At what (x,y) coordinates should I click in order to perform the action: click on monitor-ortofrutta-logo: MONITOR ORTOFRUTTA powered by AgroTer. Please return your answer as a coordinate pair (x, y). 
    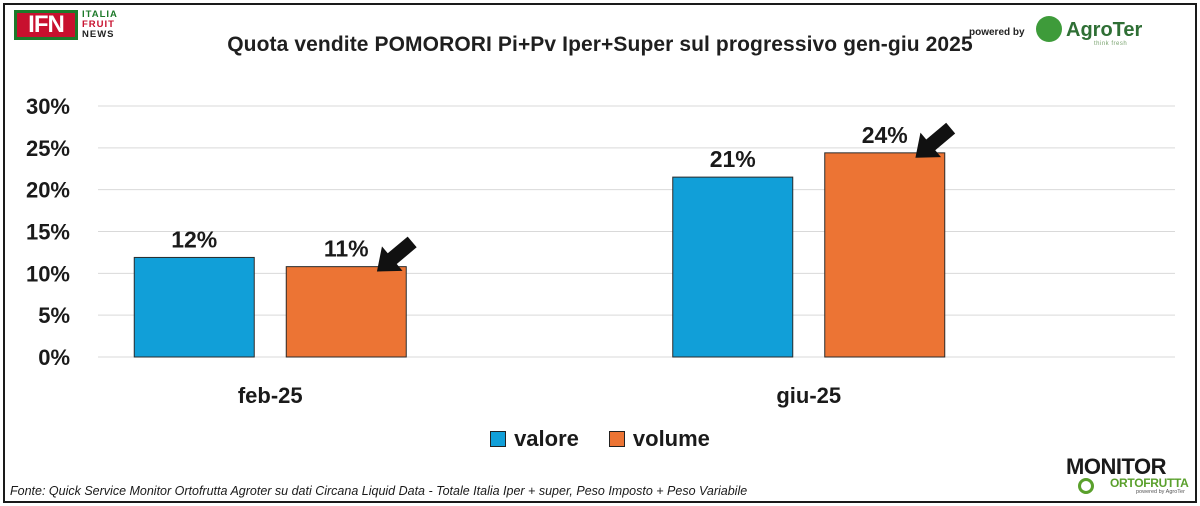
    Looking at the image, I should click on (1127, 476).